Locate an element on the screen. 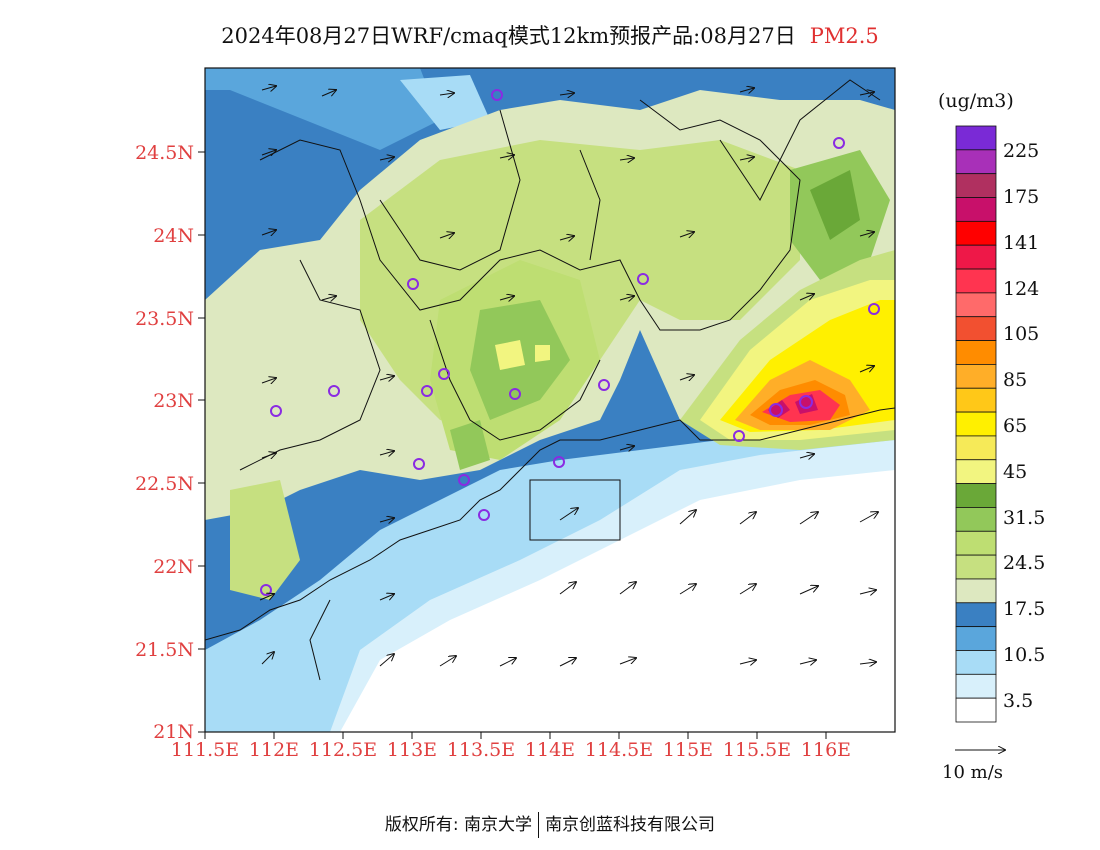  lon-label: 113E is located at coordinates (412, 750).